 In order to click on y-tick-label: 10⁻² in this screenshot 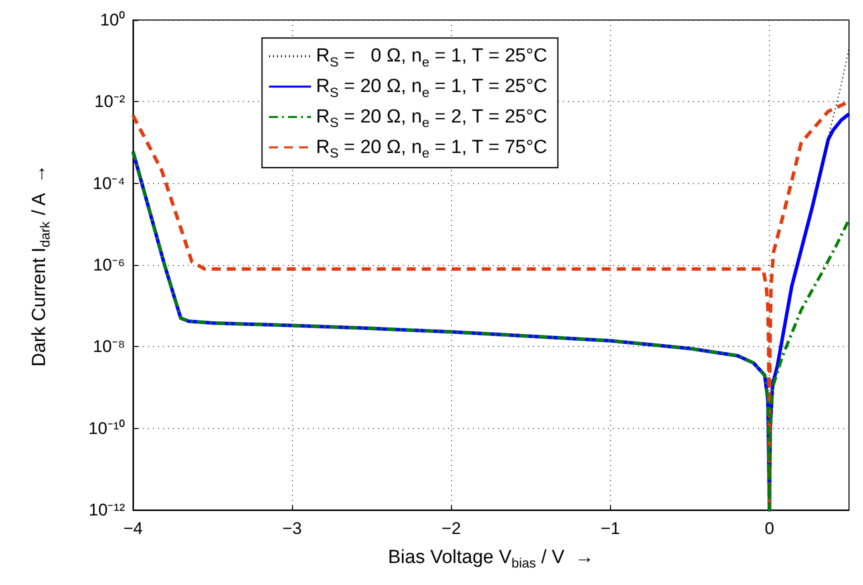, I will do `click(110, 102)`.